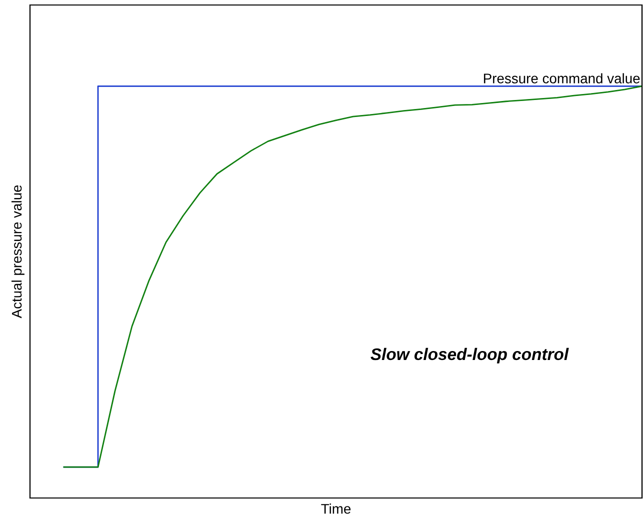 The height and width of the screenshot is (526, 643). I want to click on series-label: Pressure command value, so click(562, 78).